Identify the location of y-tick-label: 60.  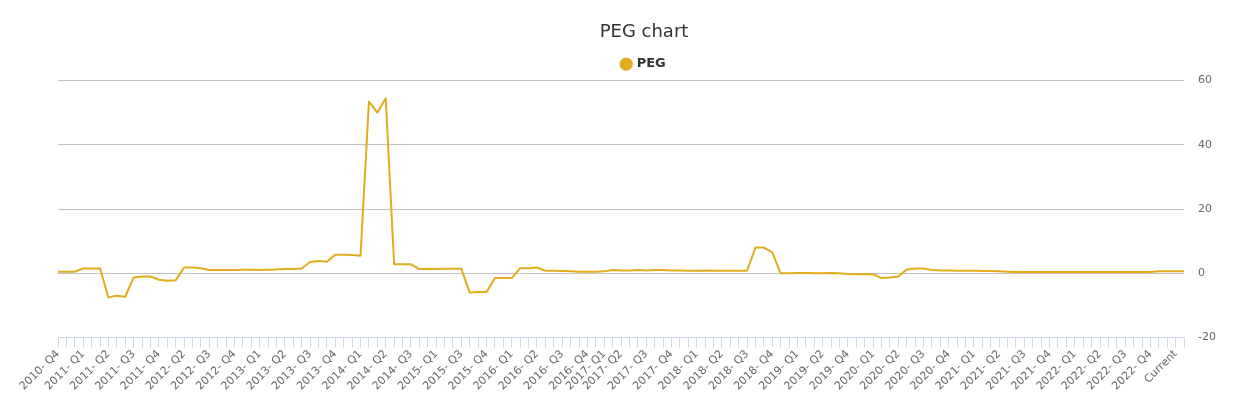
(1205, 80).